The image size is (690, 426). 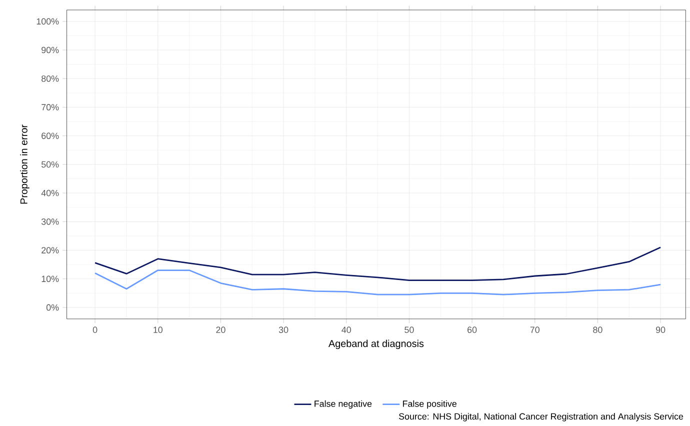 What do you see at coordinates (378, 283) in the screenshot?
I see `line-series` at bounding box center [378, 283].